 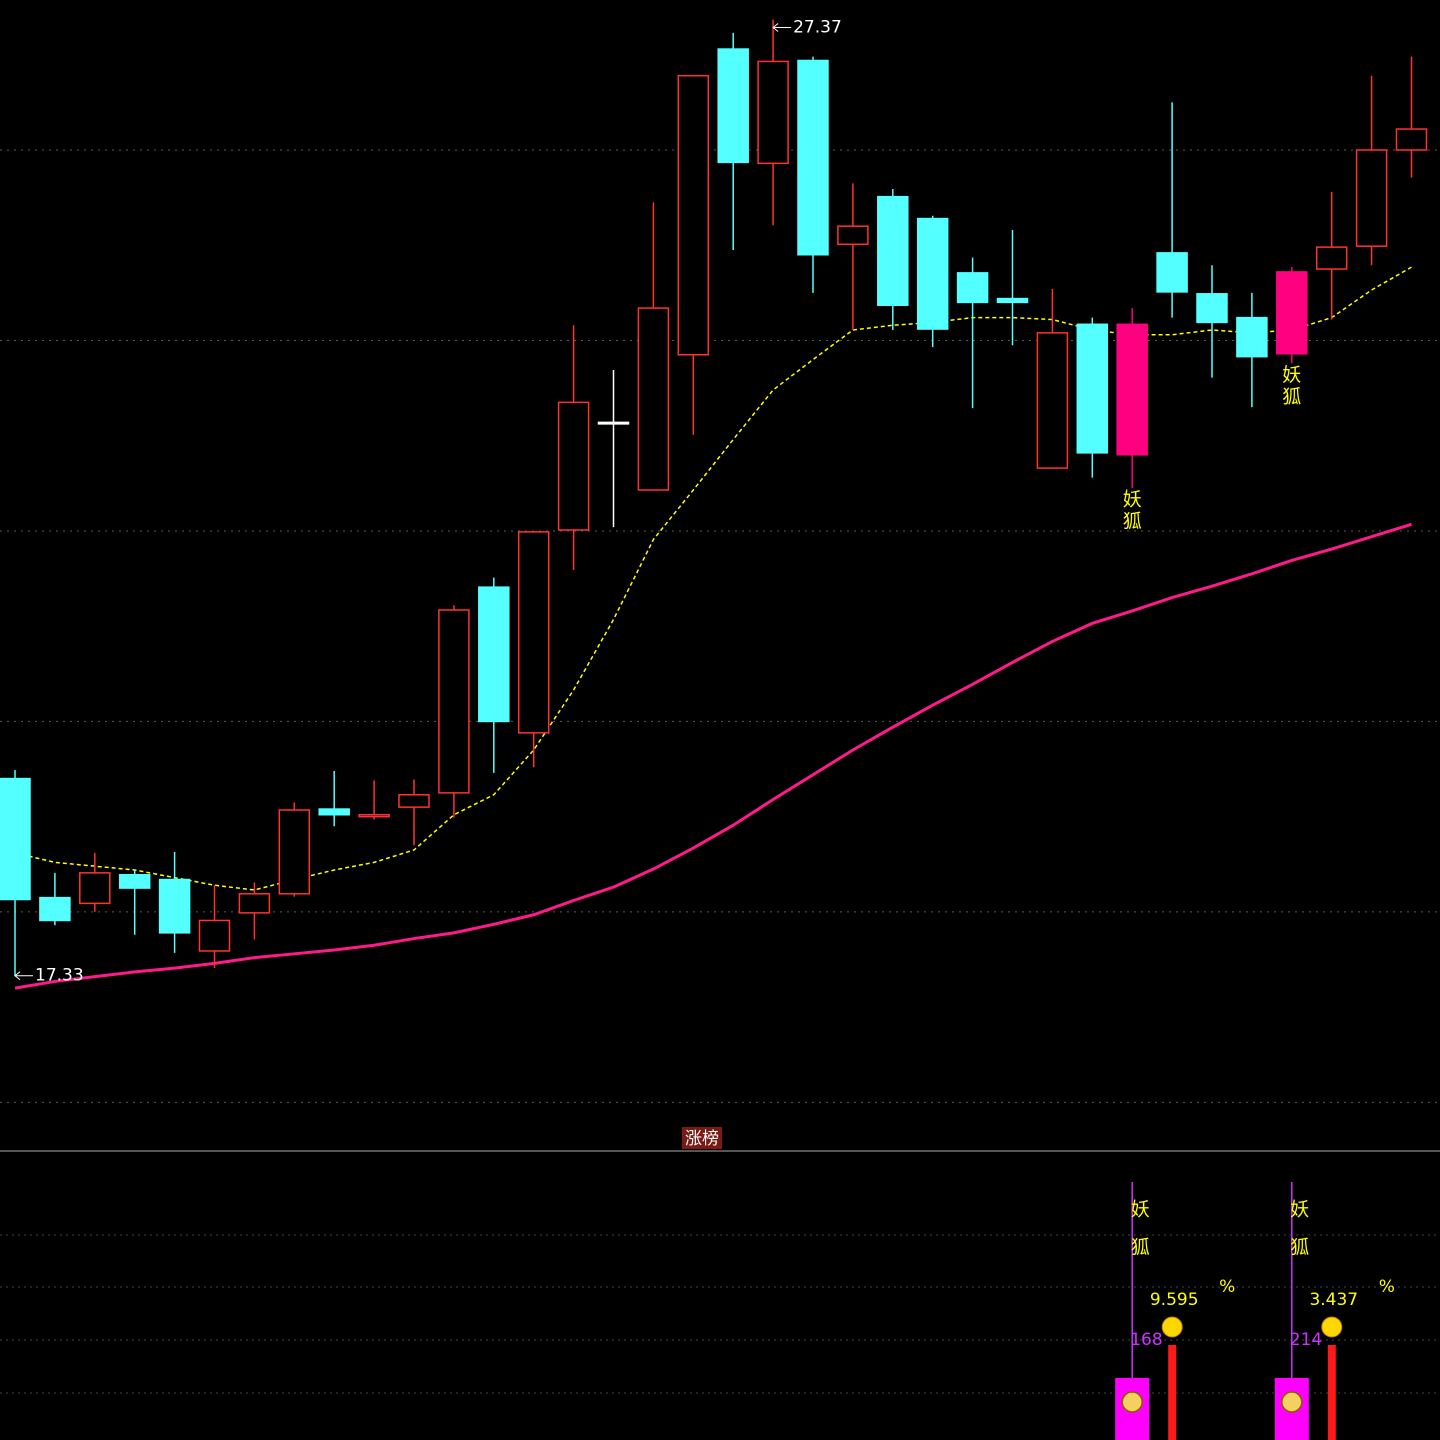 What do you see at coordinates (59, 976) in the screenshot?
I see `extreme-label: 17.33` at bounding box center [59, 976].